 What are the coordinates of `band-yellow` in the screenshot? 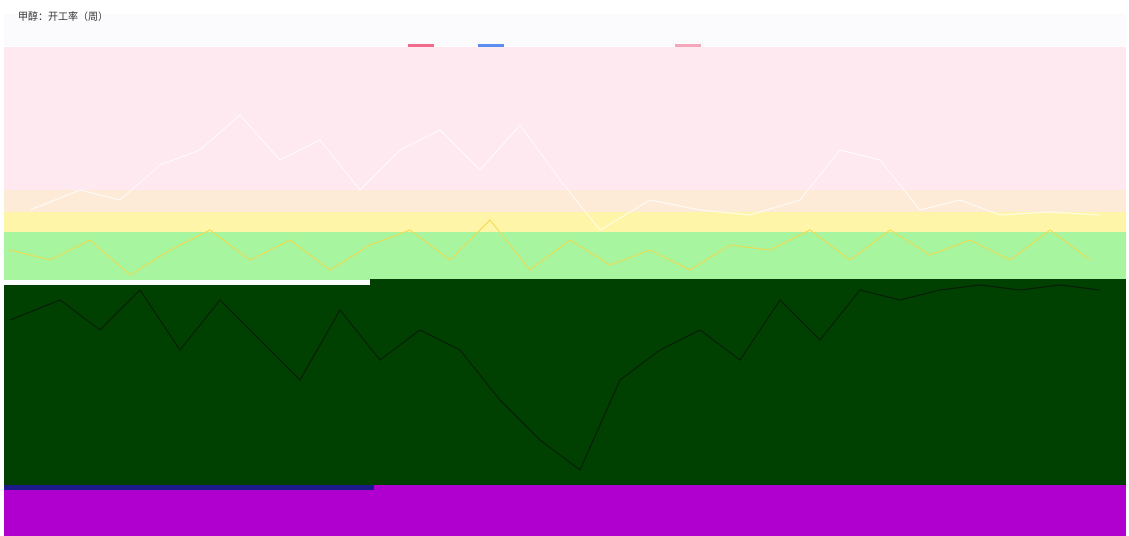 It's located at (565, 222).